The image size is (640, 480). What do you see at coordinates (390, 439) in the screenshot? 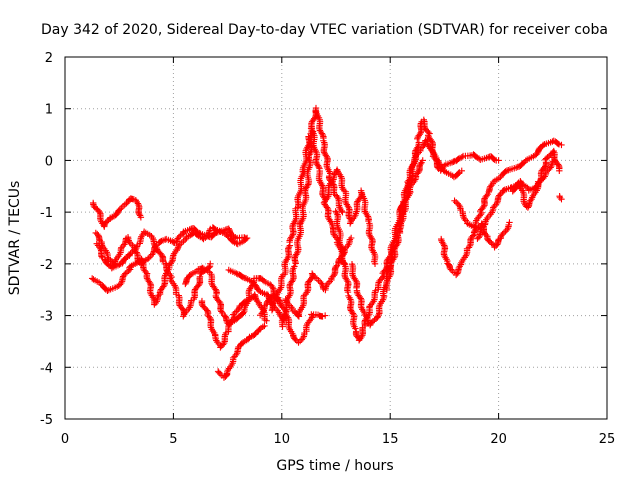
I see `x-tick-label: 15` at bounding box center [390, 439].